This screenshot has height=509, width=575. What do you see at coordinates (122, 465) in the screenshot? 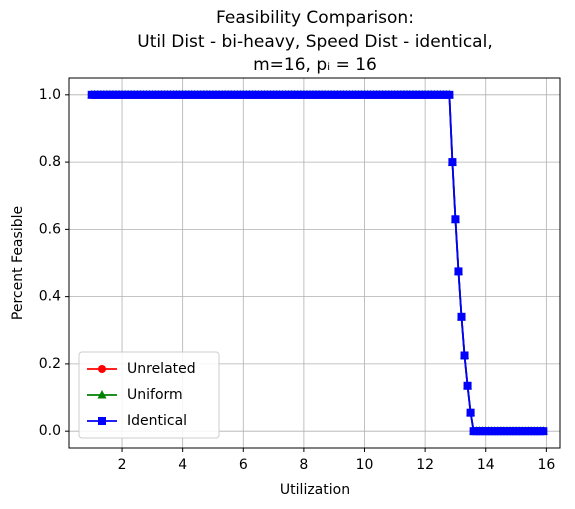
I see `x-tick-label: 2` at bounding box center [122, 465].